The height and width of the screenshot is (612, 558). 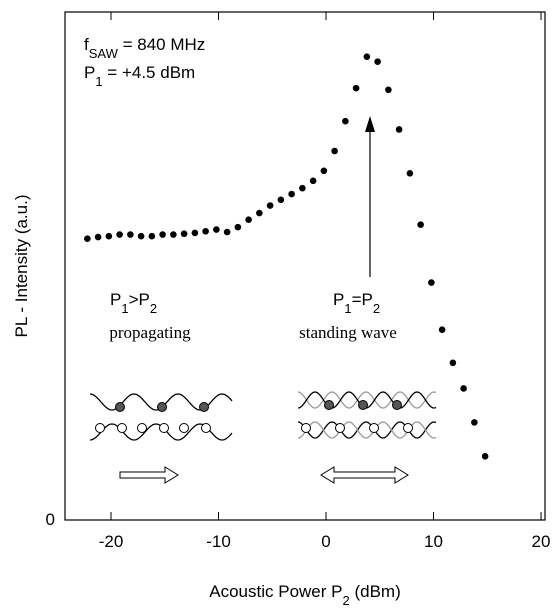 What do you see at coordinates (50, 519) in the screenshot?
I see `y-tick-label: 0` at bounding box center [50, 519].